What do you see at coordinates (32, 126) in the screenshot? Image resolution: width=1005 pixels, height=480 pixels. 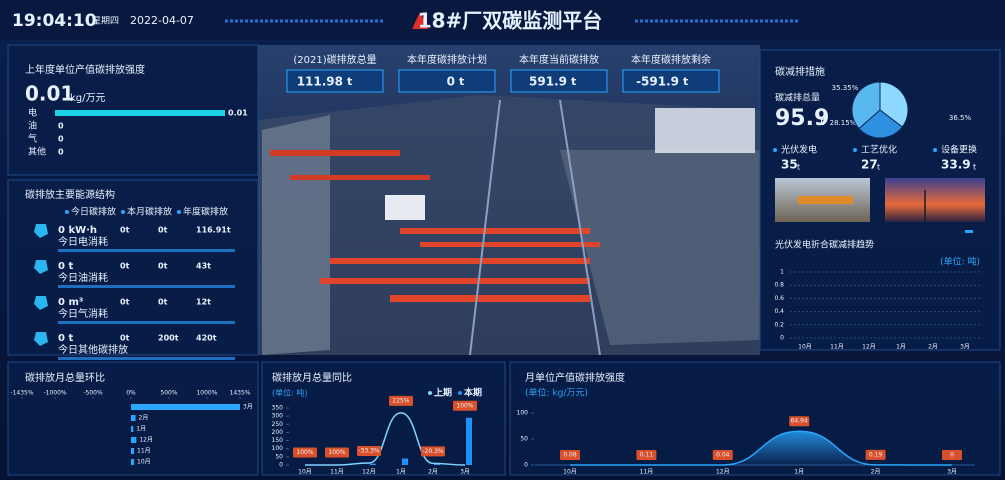 I see `category-label: 油` at bounding box center [32, 126].